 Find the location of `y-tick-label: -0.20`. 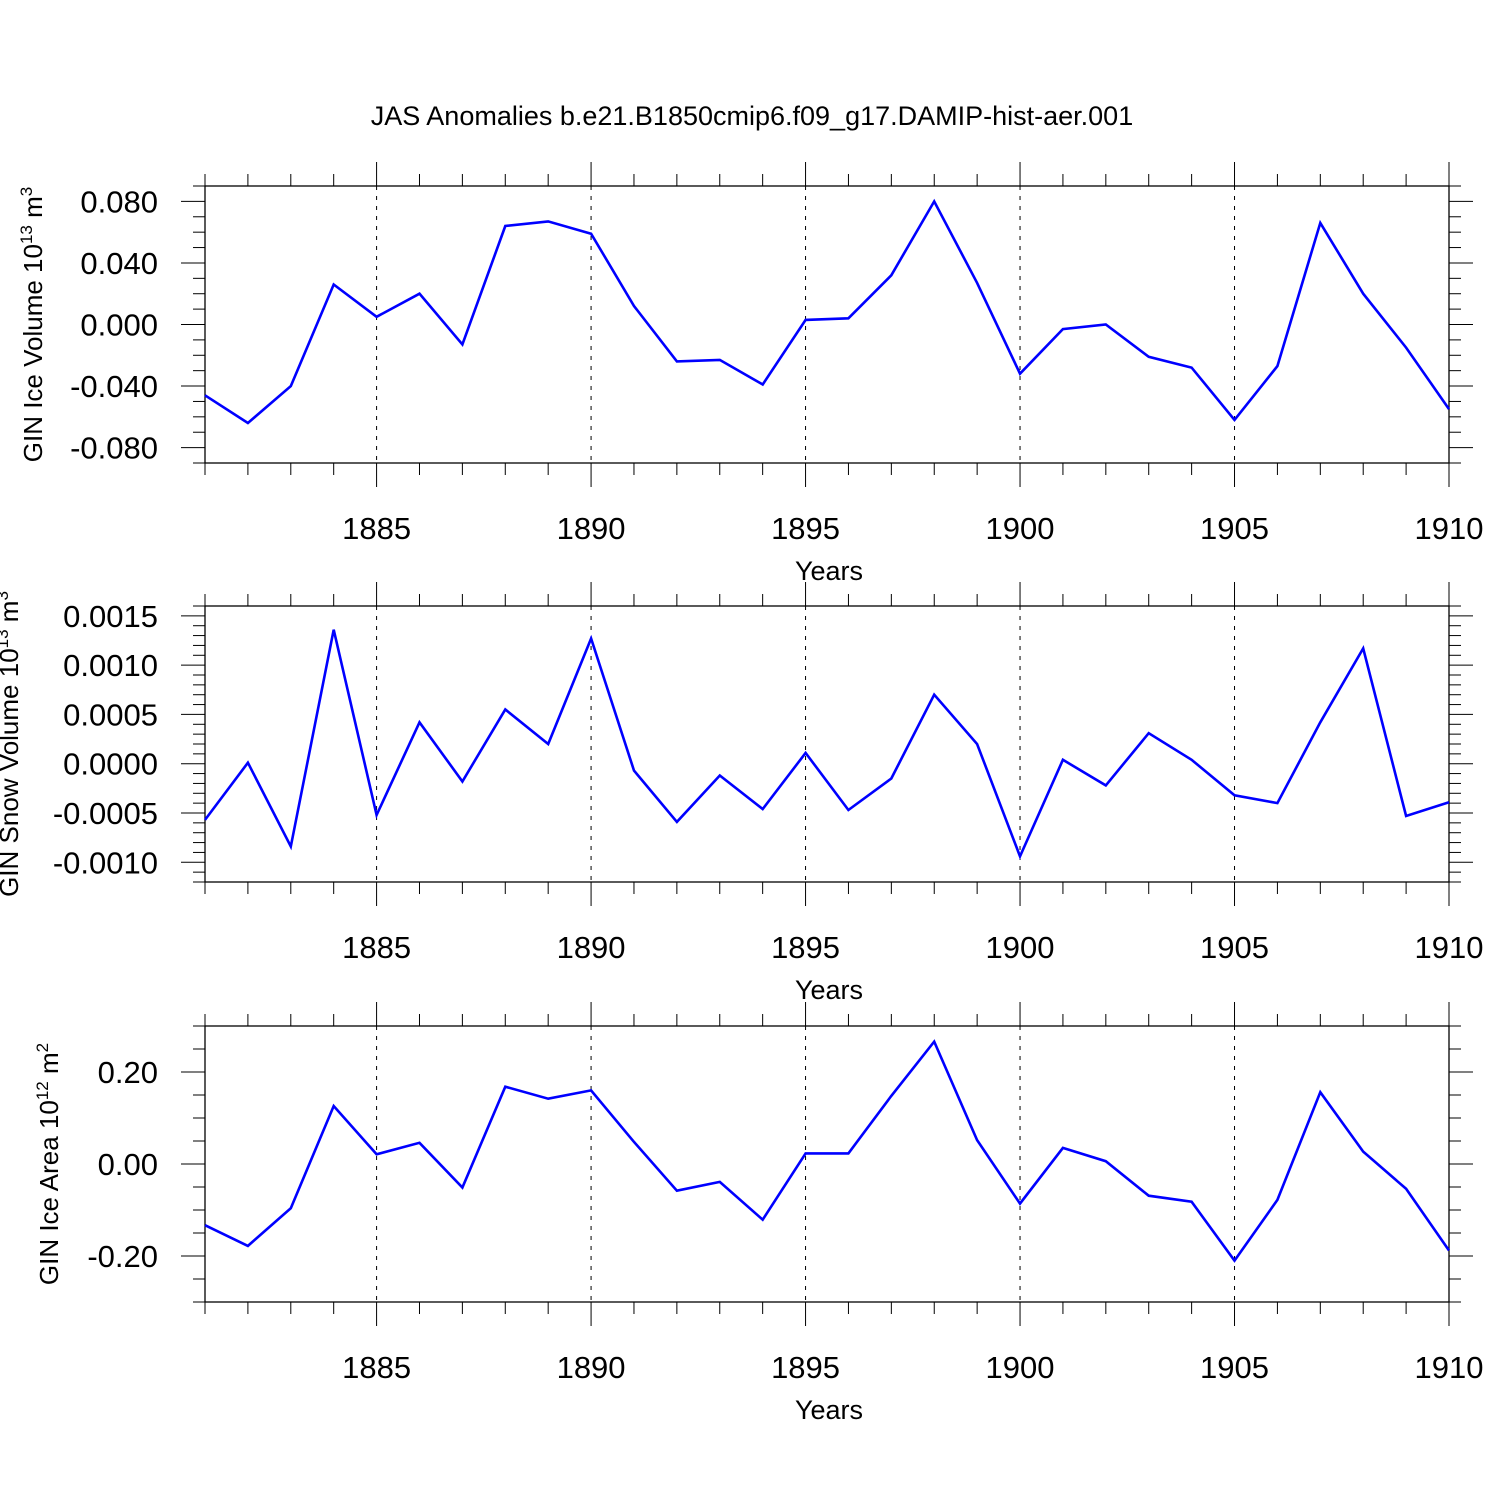

y-tick-label: -0.20 is located at coordinates (122, 1256).